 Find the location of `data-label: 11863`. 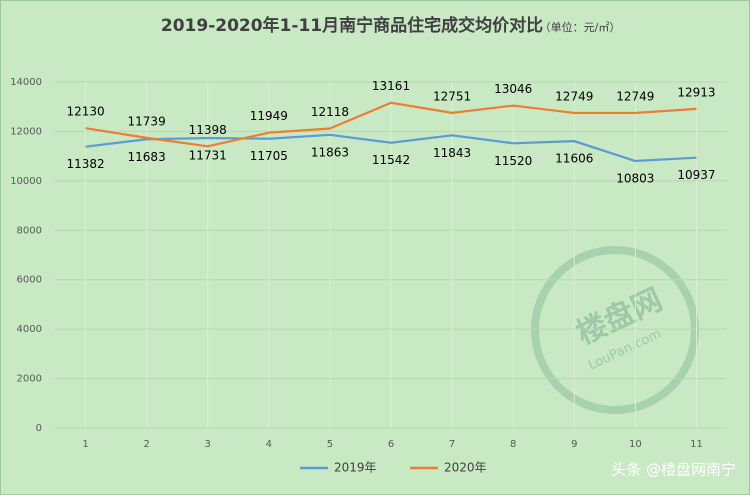

data-label: 11863 is located at coordinates (330, 152).